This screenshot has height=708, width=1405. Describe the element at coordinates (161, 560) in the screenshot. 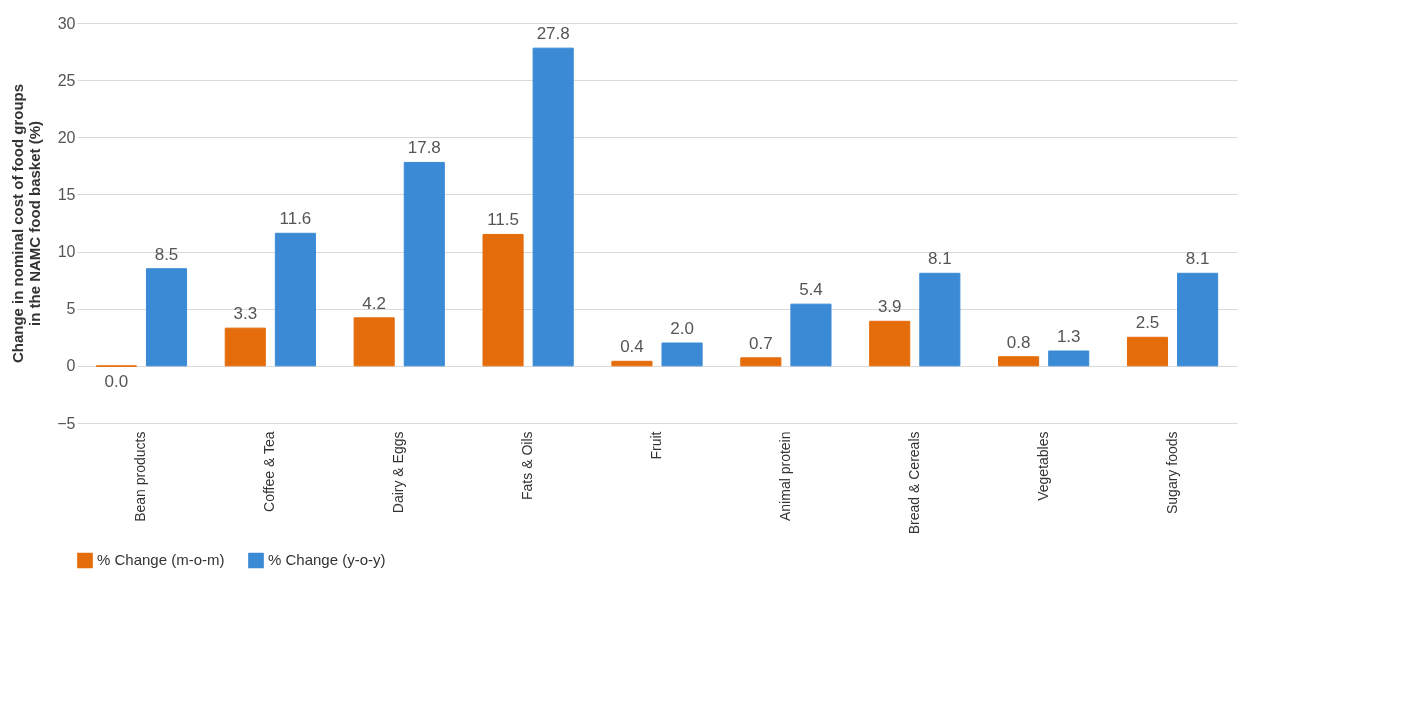

I see `legend-label: % Change (m-o-m)` at that location.